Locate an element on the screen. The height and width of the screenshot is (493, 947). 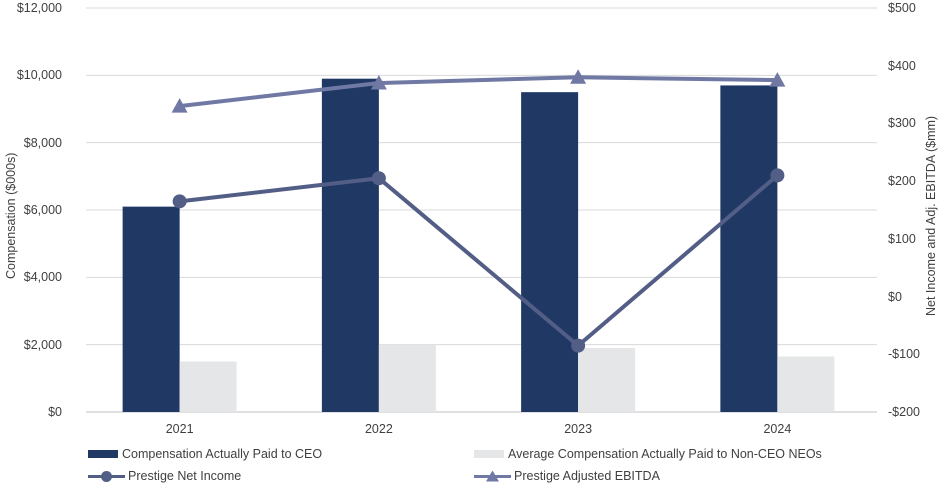
right-axis-tick-label: $300 is located at coordinates (902, 123).